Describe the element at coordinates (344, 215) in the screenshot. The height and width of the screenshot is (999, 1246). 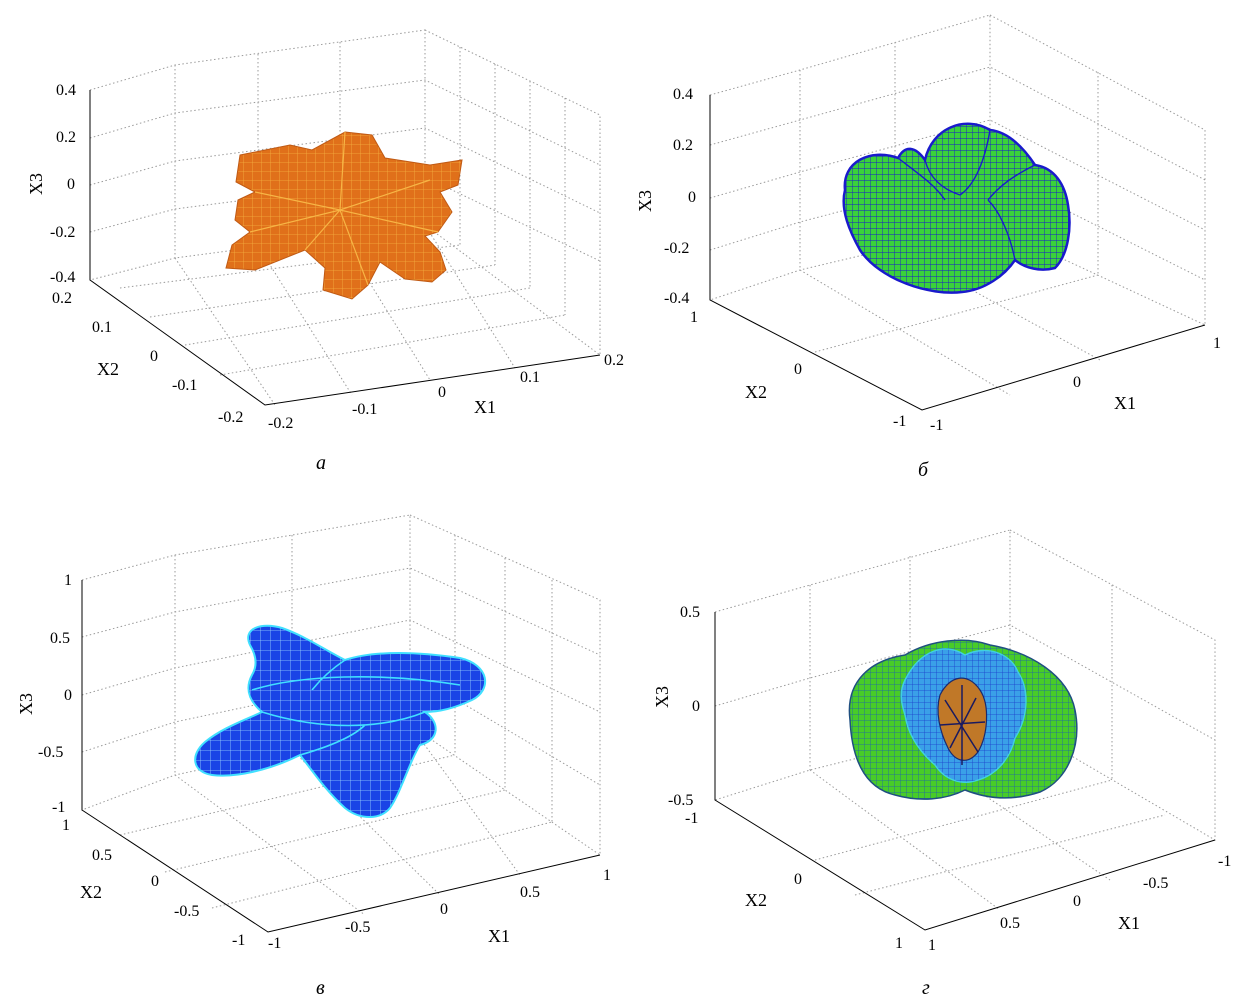
I see `panel-a-surface` at that location.